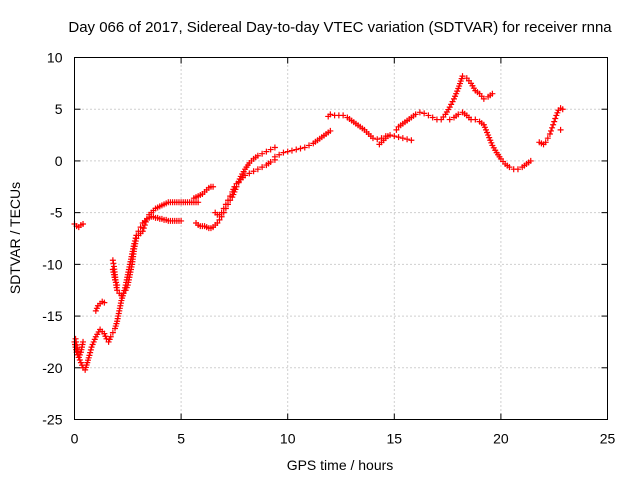 This screenshot has width=640, height=480. I want to click on series-seg8, so click(235, 194).